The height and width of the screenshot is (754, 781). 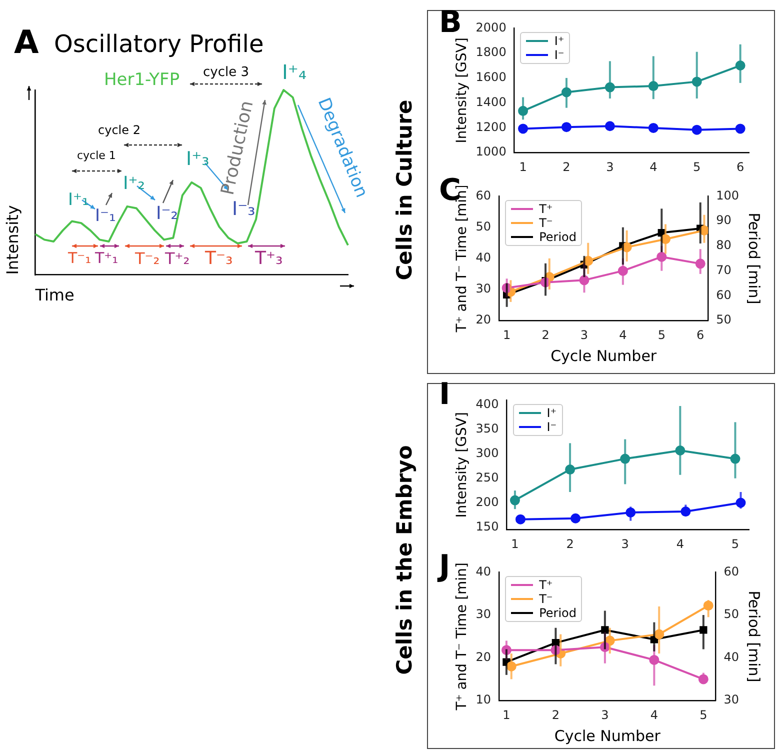 What do you see at coordinates (724, 269) in the screenshot?
I see `y2-tick-label: 70` at bounding box center [724, 269].